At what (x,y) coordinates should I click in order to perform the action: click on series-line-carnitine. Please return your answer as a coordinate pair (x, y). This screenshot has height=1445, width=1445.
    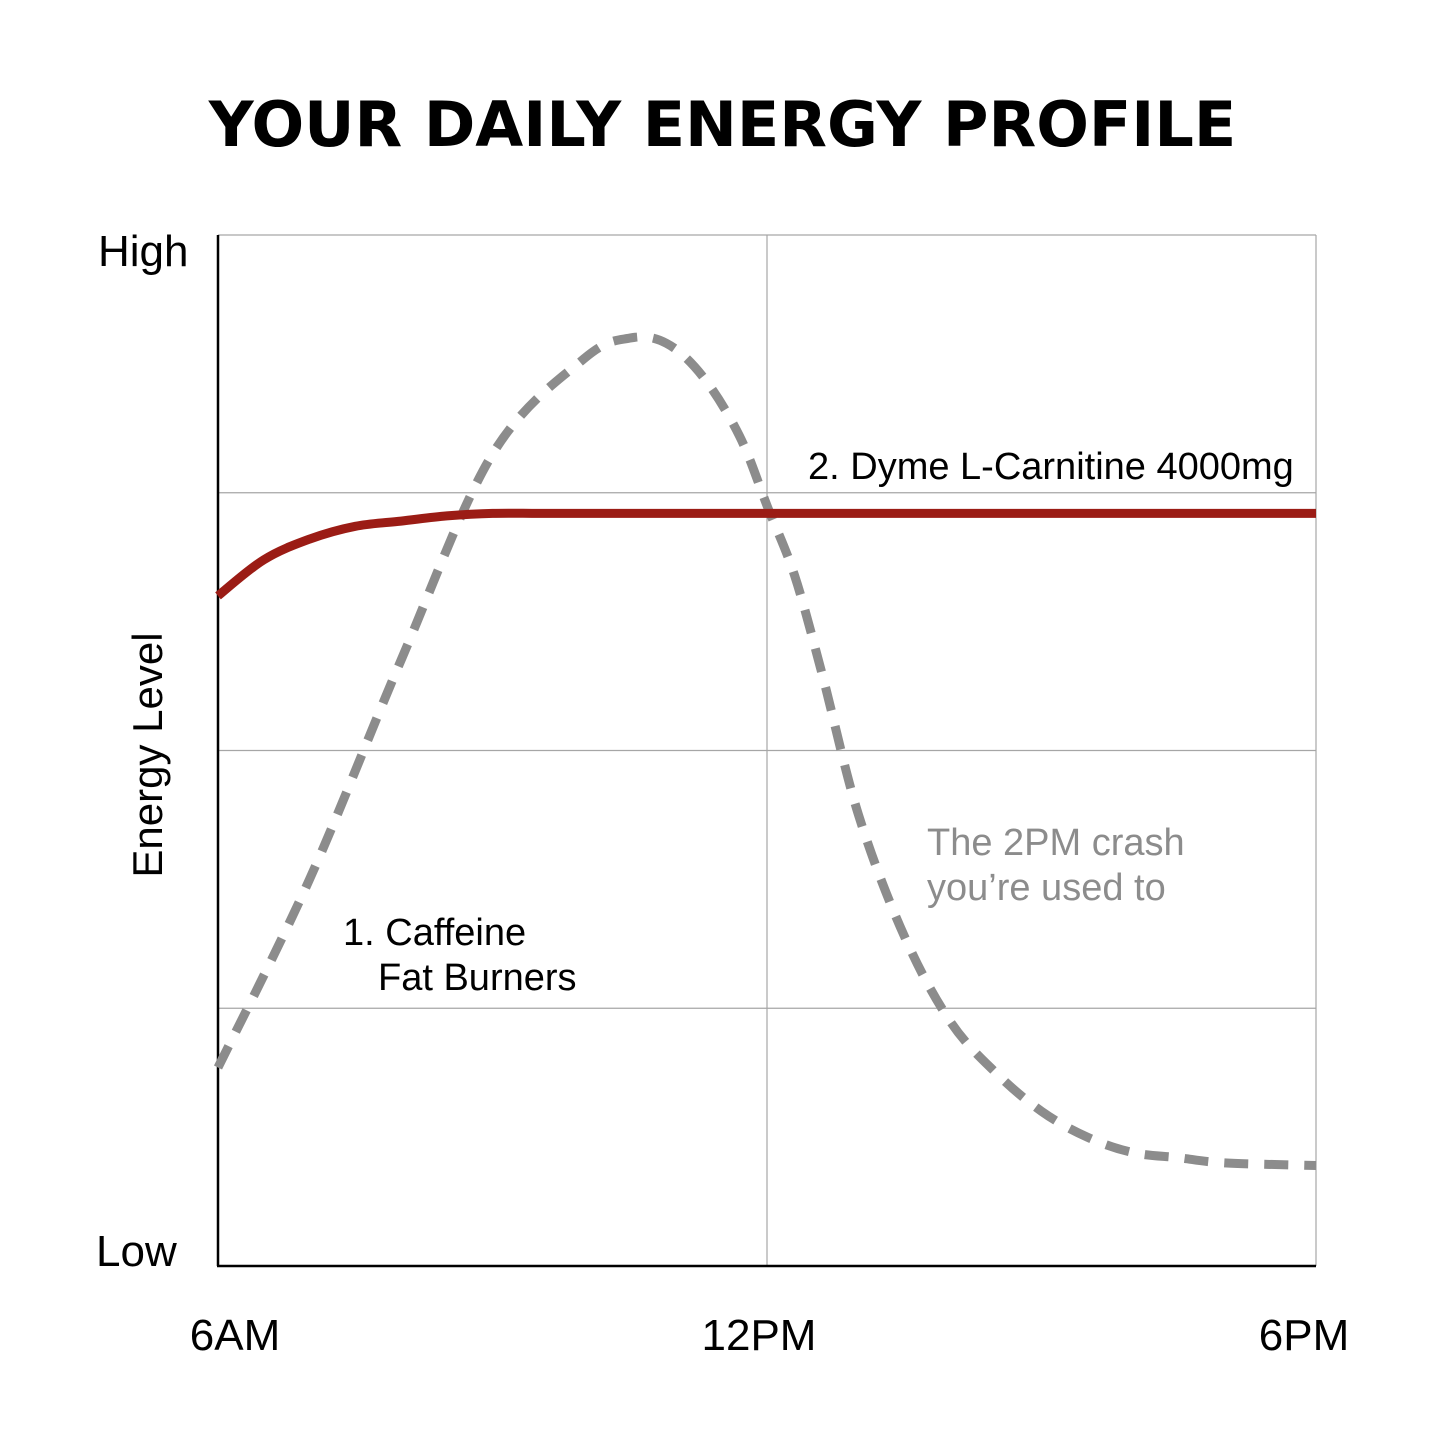
    Looking at the image, I should click on (765, 554).